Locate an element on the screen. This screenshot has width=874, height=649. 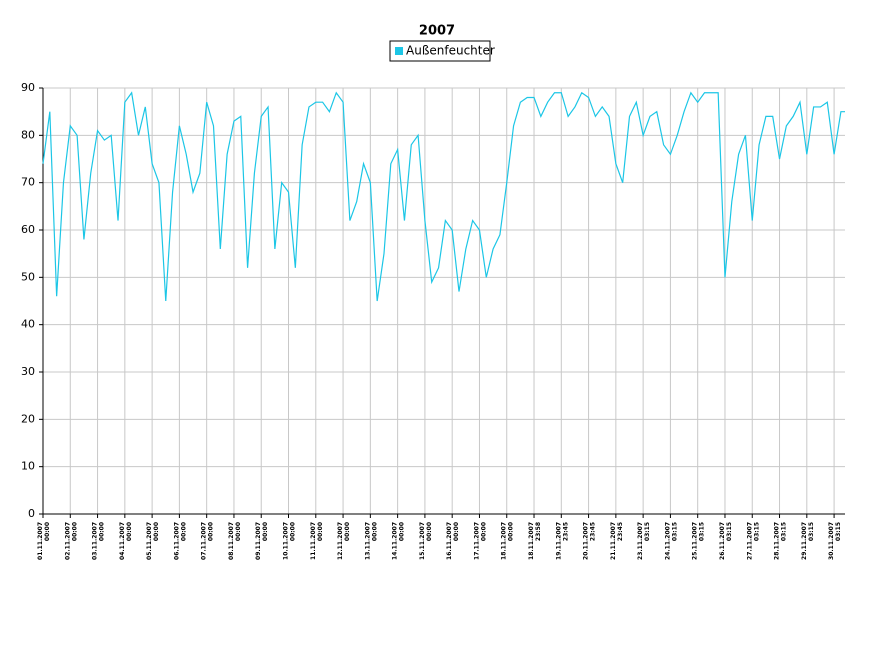
x-tick-label-line: 17.11.2007 is located at coordinates (476, 541).